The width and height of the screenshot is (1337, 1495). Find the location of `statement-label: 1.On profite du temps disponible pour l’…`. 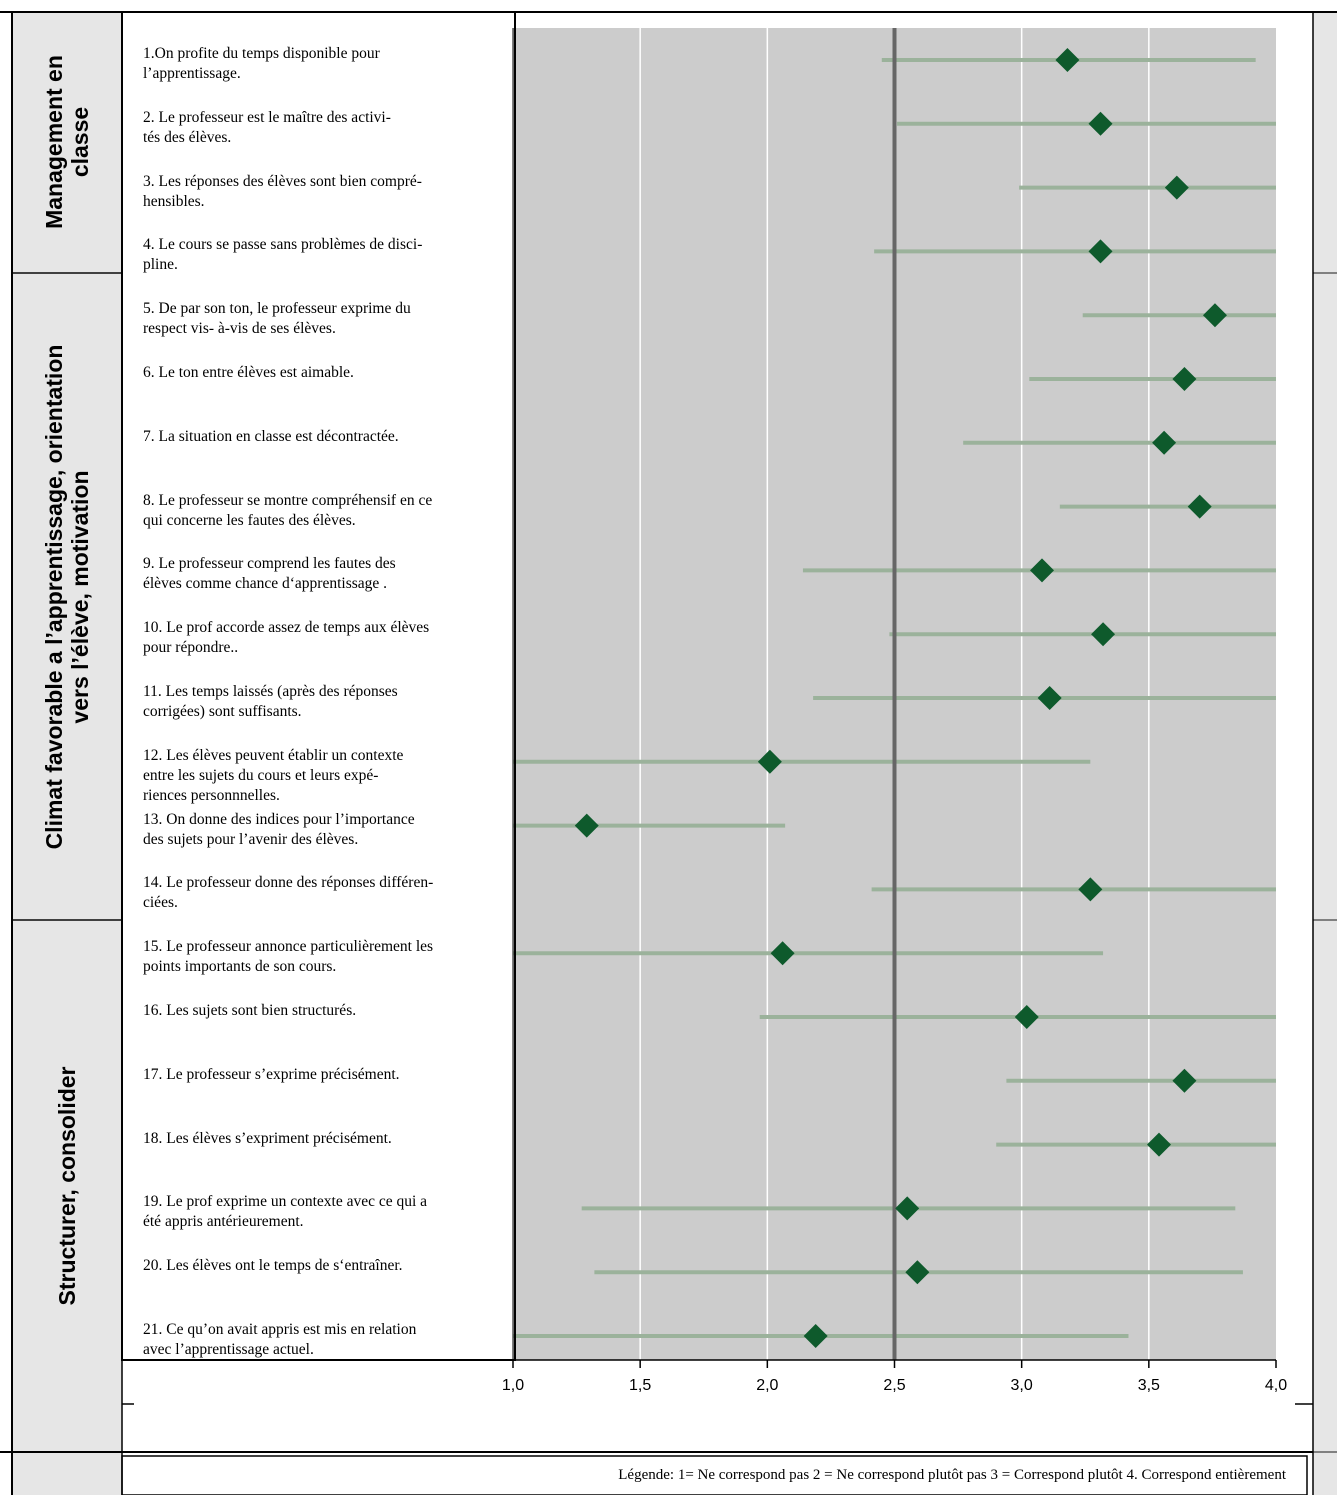

statement-label: 1.On profite du temps disponible pour l’… is located at coordinates (261, 63).